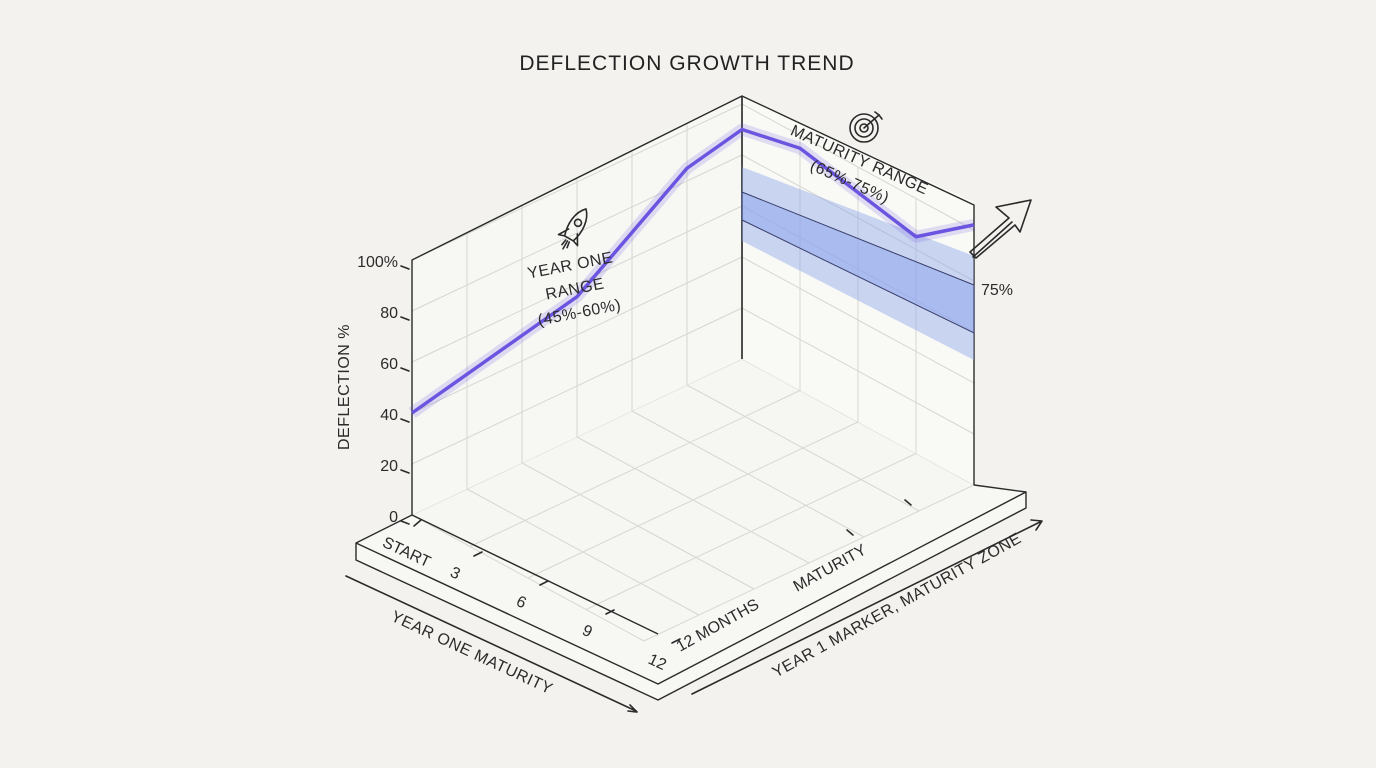  I want to click on front-axis-line, so click(491, 644).